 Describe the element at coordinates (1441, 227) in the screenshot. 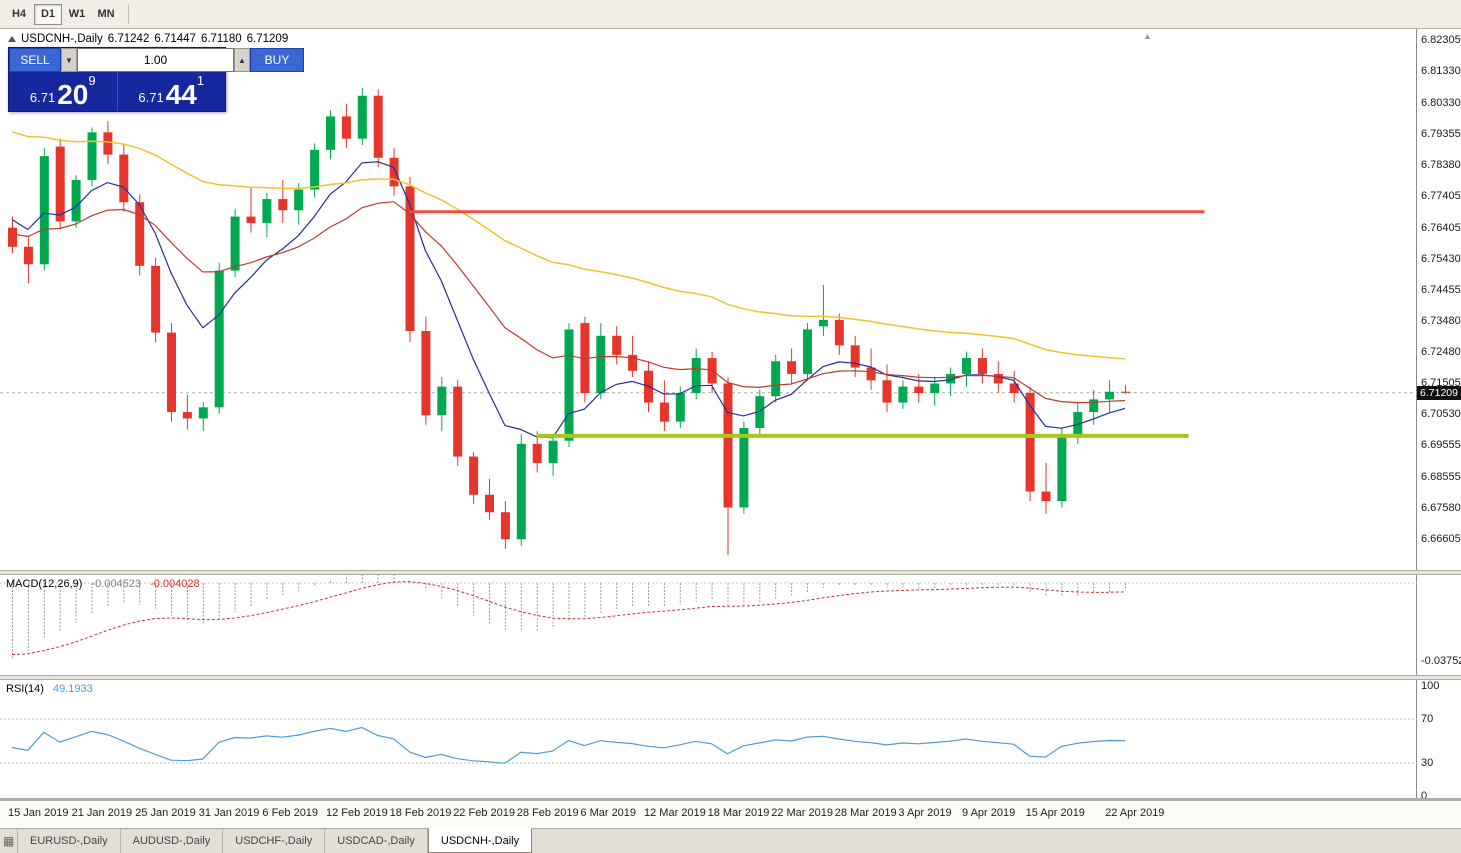

I see `price-axis-tick: 6.76405` at that location.